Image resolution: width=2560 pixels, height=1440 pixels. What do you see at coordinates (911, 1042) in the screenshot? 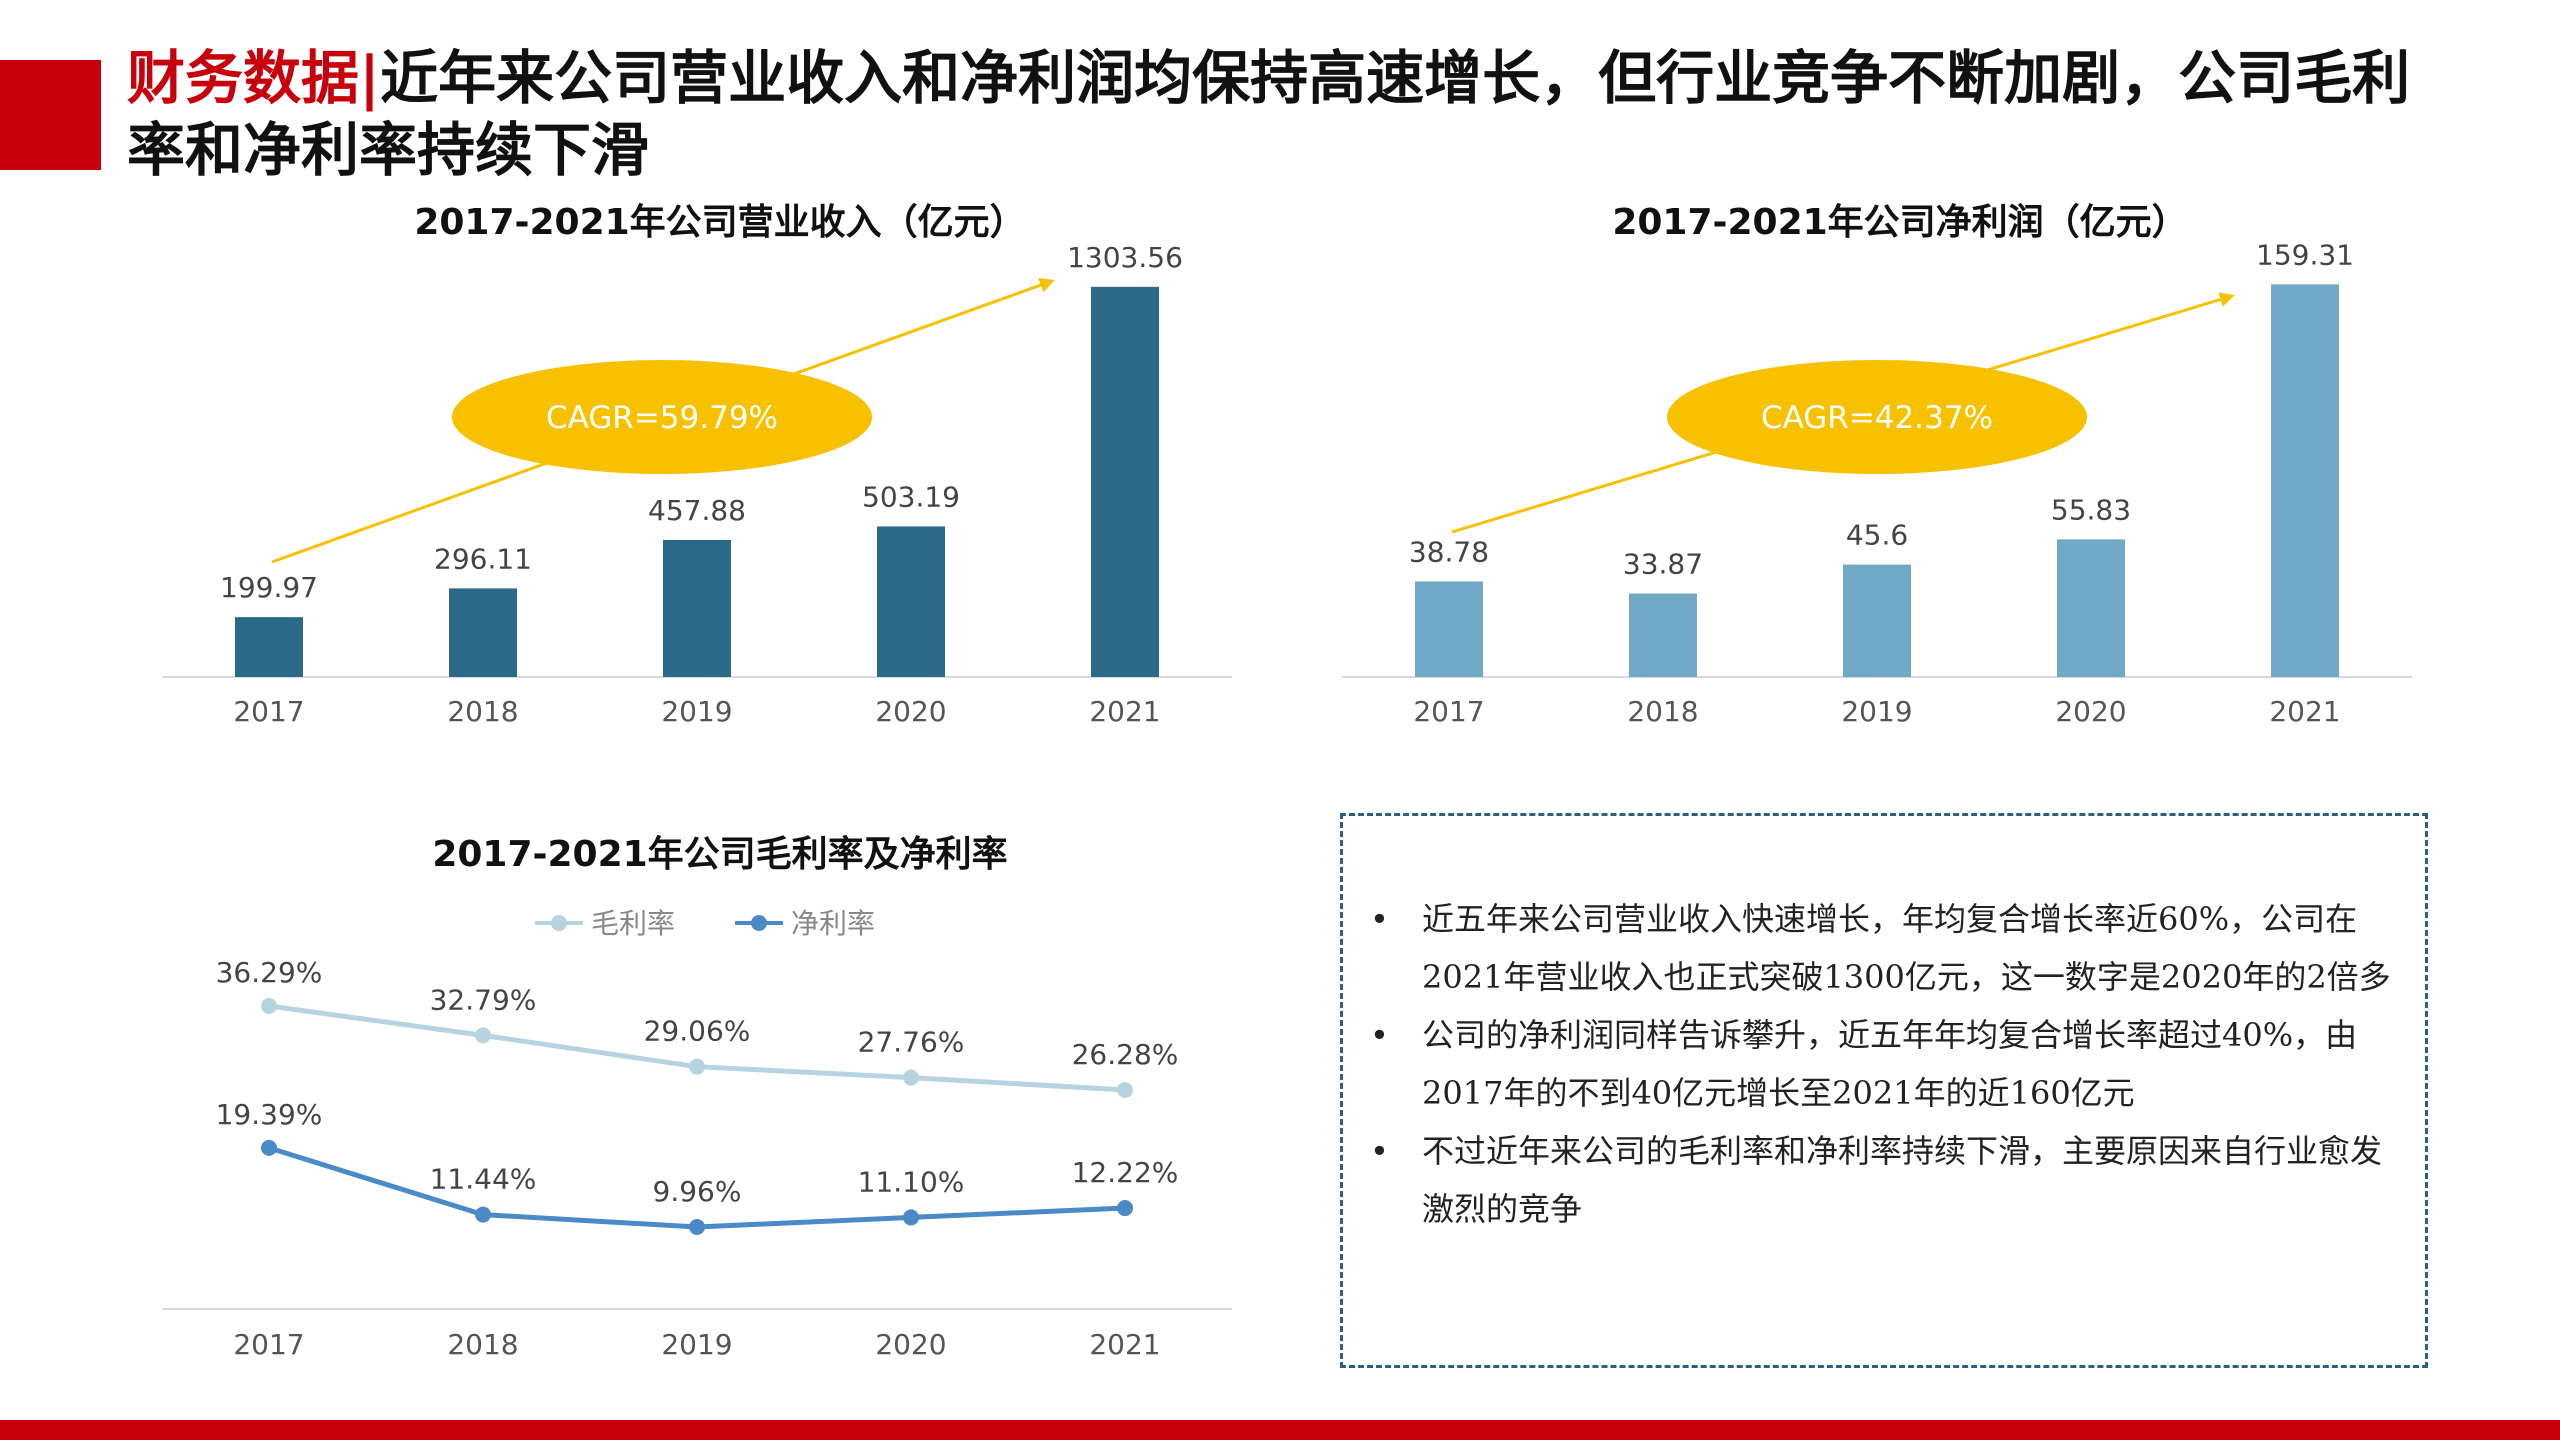
I see `data-label: 27.76%` at bounding box center [911, 1042].